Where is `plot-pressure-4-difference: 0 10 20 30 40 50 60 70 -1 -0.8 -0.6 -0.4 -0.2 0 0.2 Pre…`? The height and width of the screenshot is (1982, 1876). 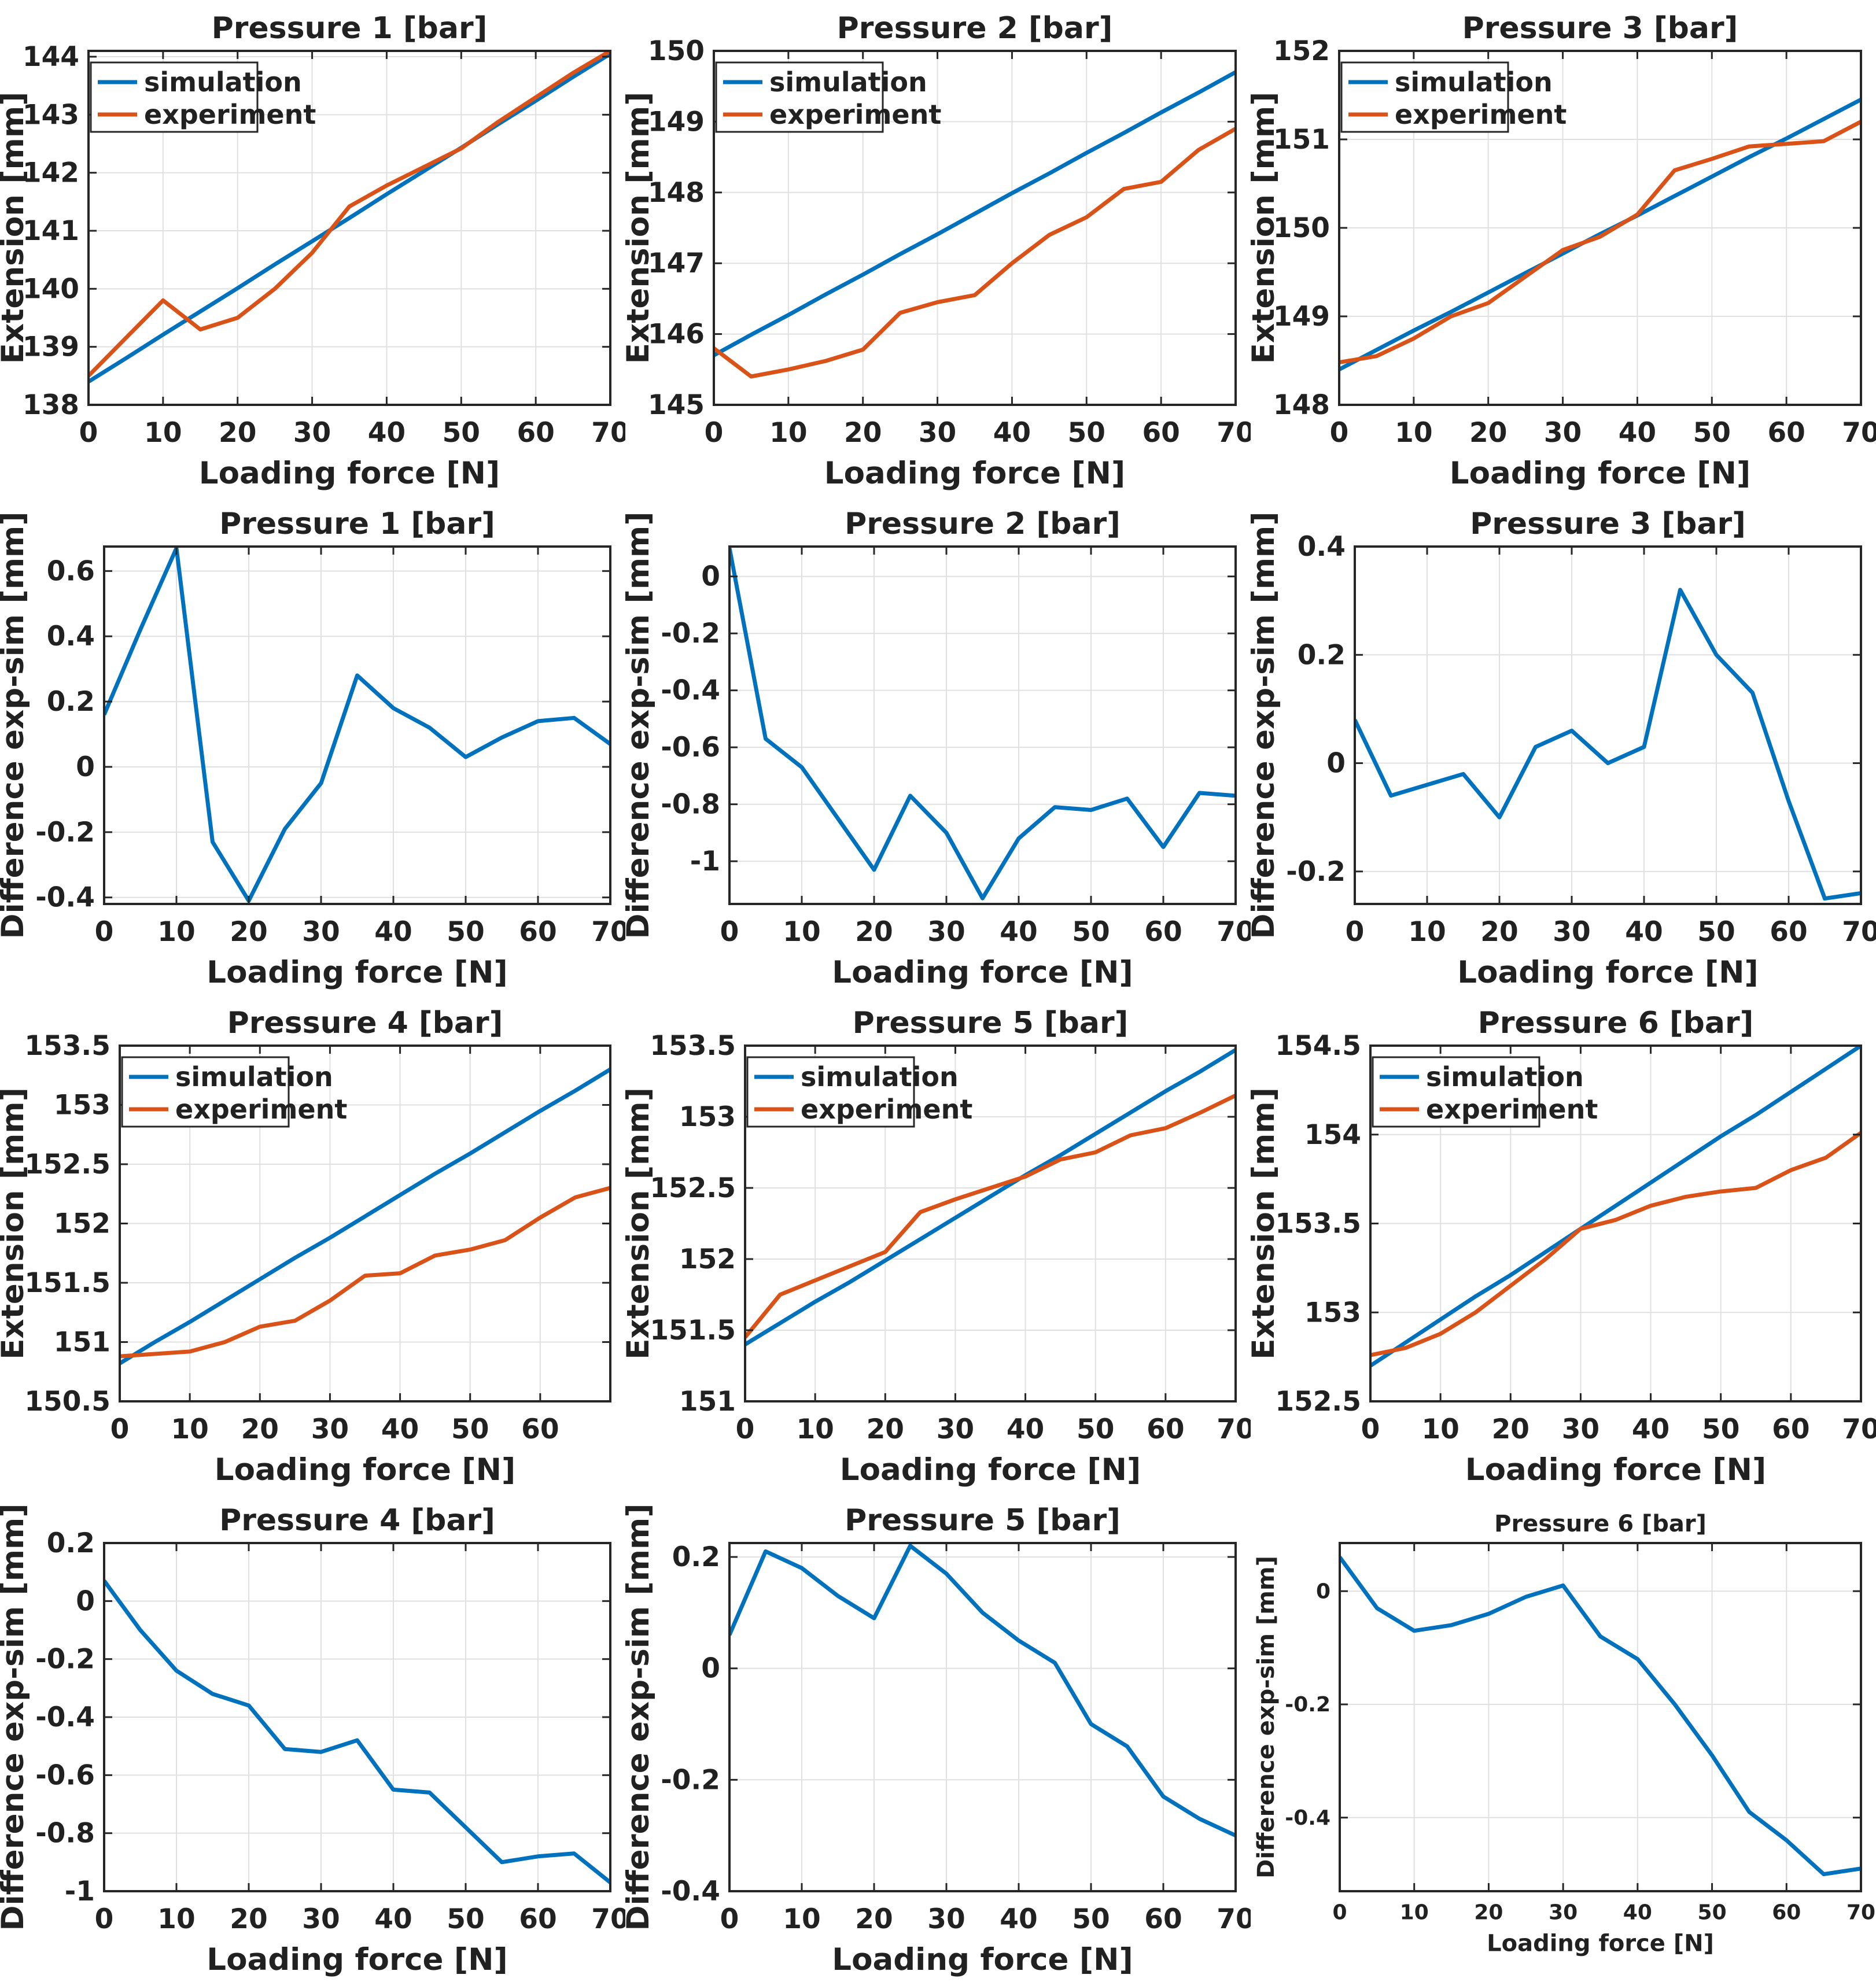 plot-pressure-4-difference: 0 10 20 30 40 50 60 70 -1 -0.8 -0.6 -0.4 -0.2 0 0.2 Pre… is located at coordinates (312, 1737).